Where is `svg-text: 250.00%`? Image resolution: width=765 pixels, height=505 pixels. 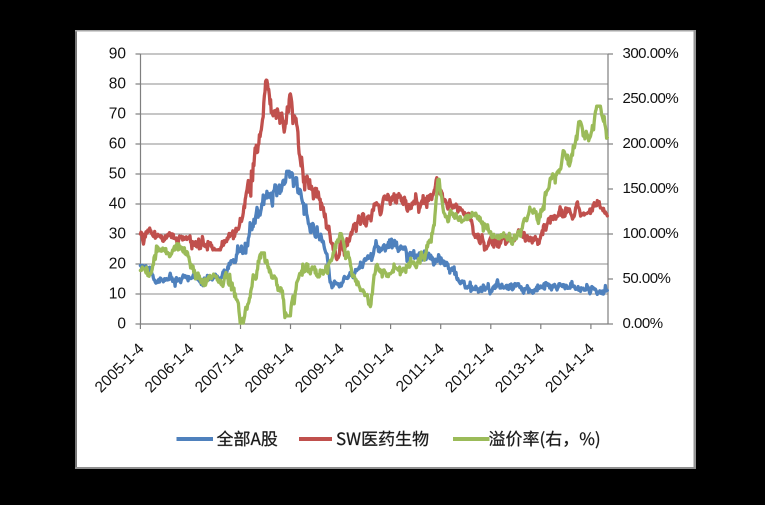
svg-text: 250.00% is located at coordinates (651, 98).